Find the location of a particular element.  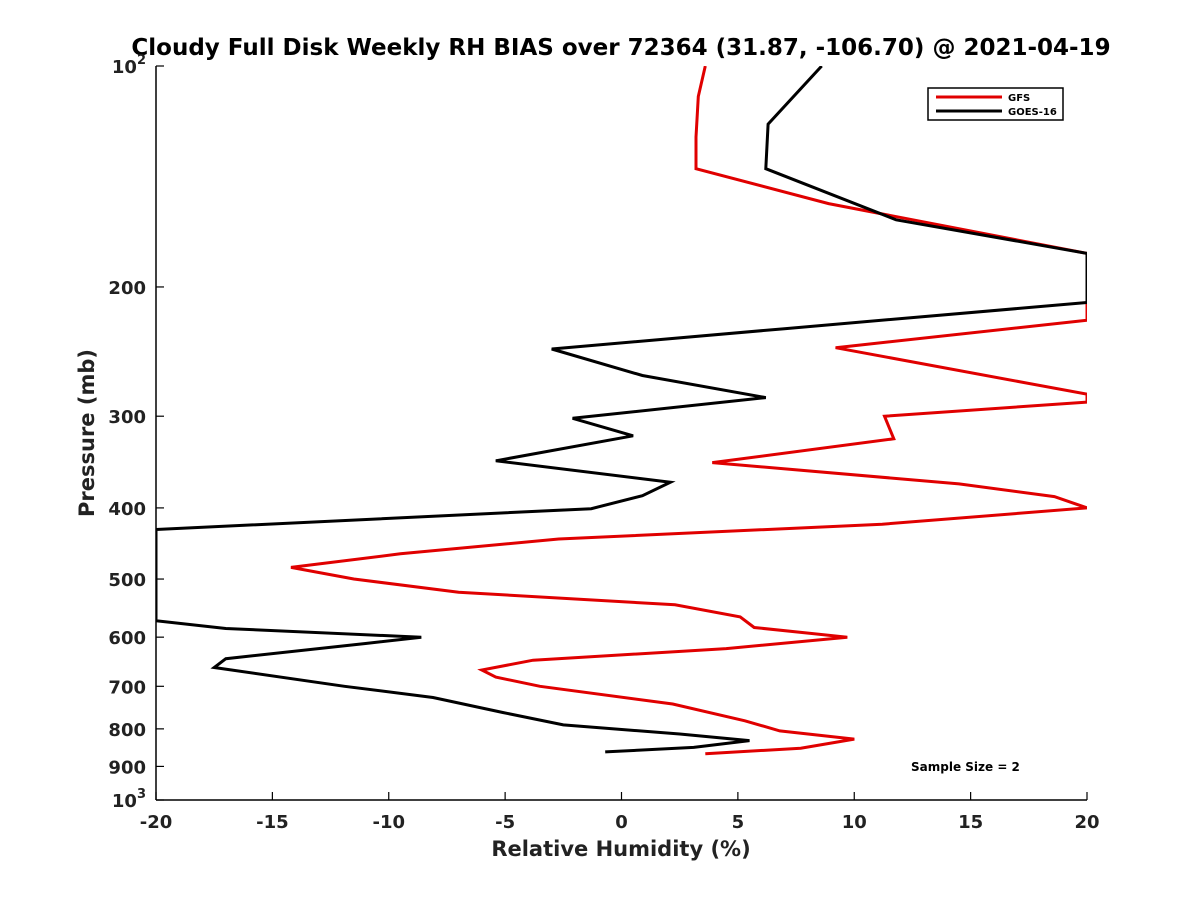

y-tick-label: 500 is located at coordinates (127, 580).